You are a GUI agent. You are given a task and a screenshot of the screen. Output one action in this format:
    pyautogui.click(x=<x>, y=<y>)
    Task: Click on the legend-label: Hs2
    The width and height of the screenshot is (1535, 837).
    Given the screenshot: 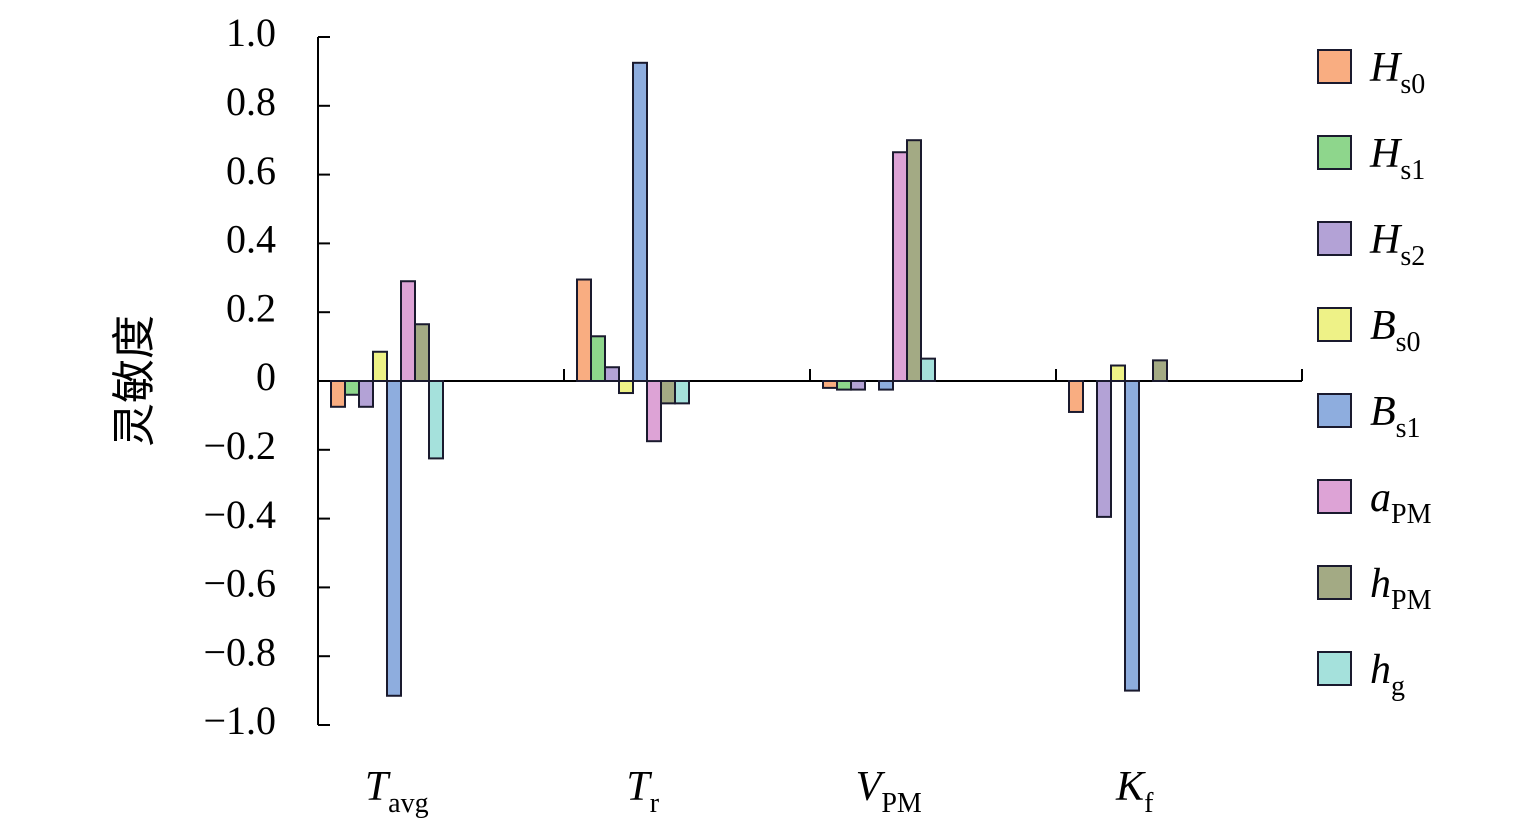 What is the action you would take?
    pyautogui.click(x=1397, y=244)
    